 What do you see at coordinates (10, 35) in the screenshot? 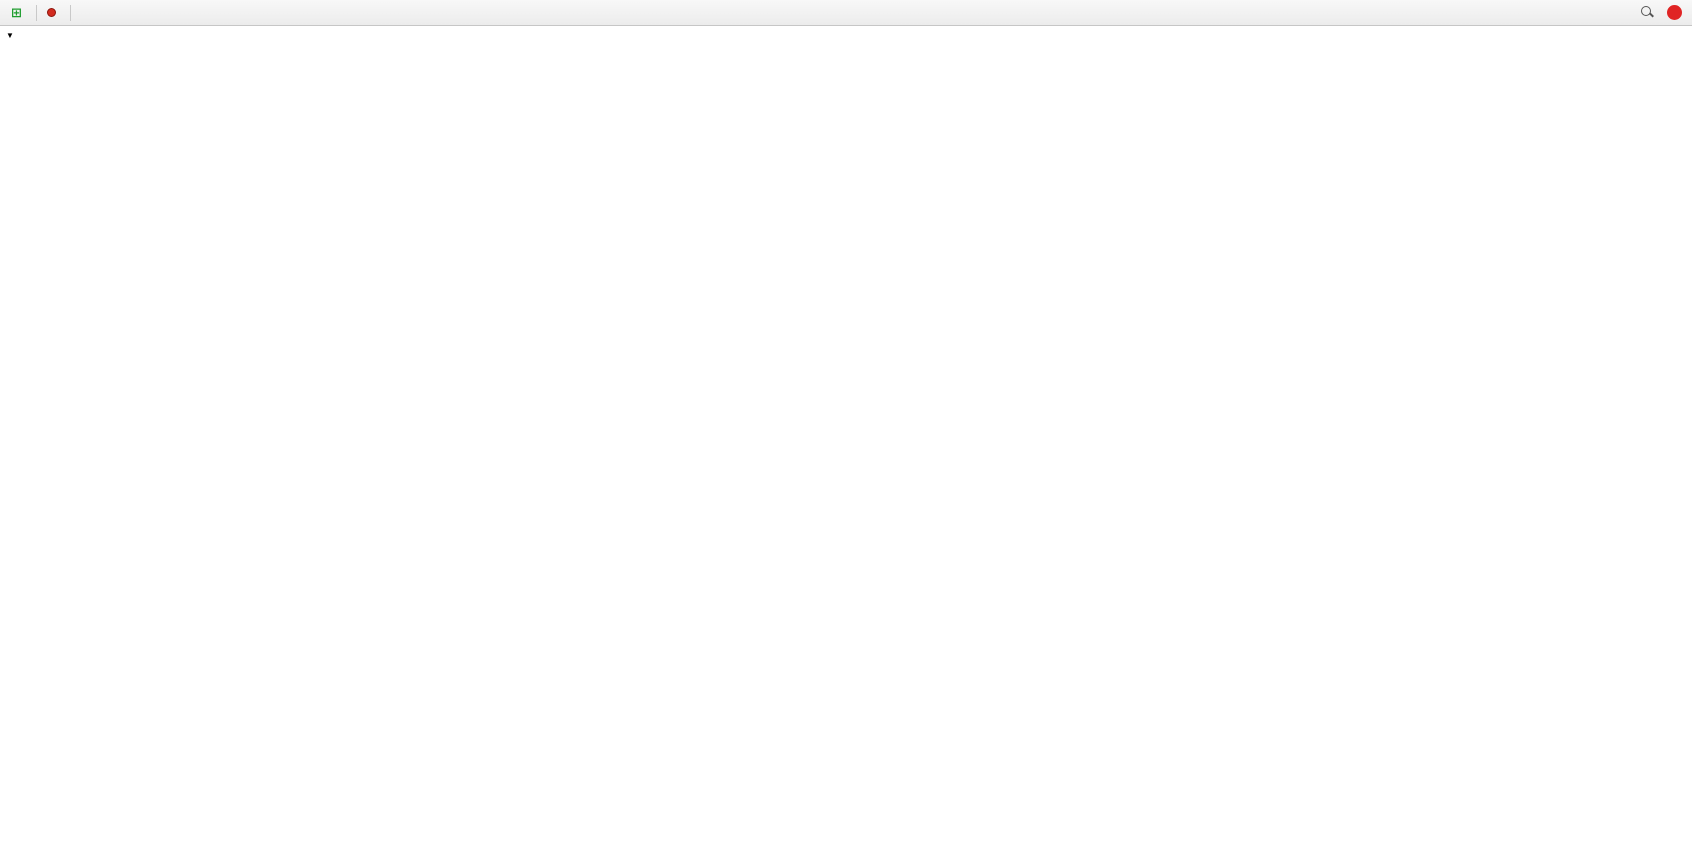
I see `one-click-trading-icon: ▼` at bounding box center [10, 35].